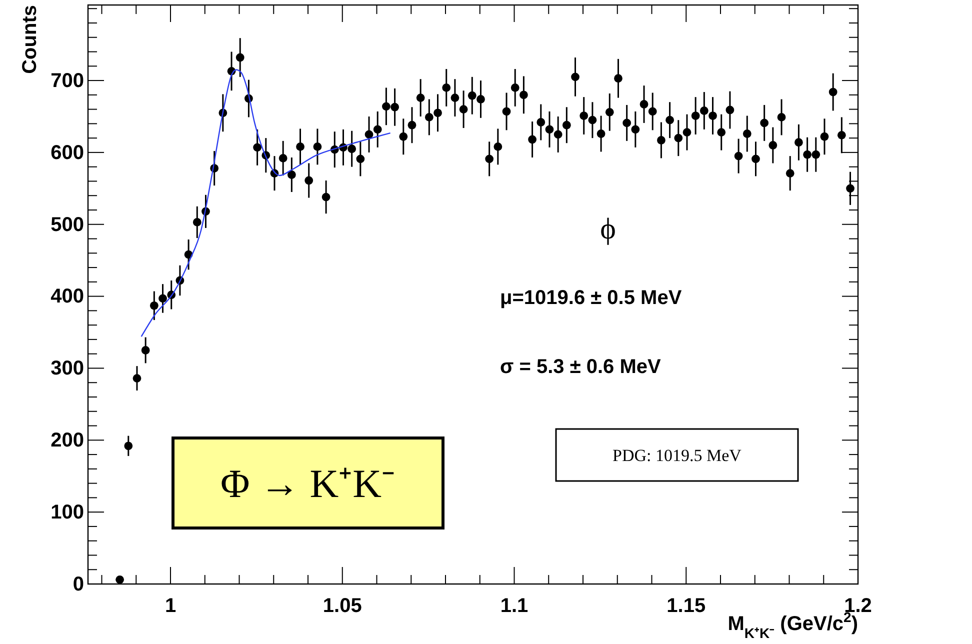 The height and width of the screenshot is (644, 972). What do you see at coordinates (591, 298) in the screenshot?
I see `annotation: μ=1019.6 ± 0.5 MeV` at bounding box center [591, 298].